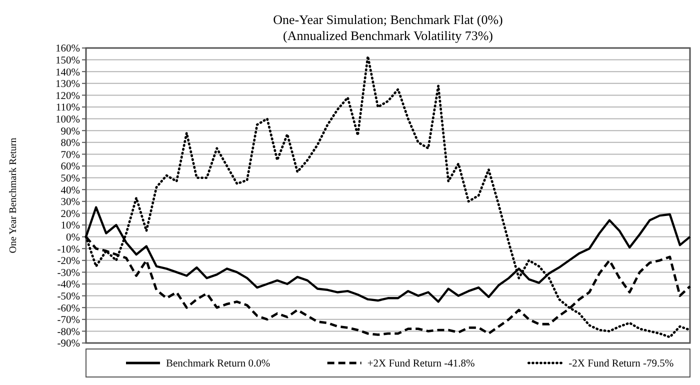 The image size is (700, 385). I want to click on y-tick-label: -80%, so click(68, 332).